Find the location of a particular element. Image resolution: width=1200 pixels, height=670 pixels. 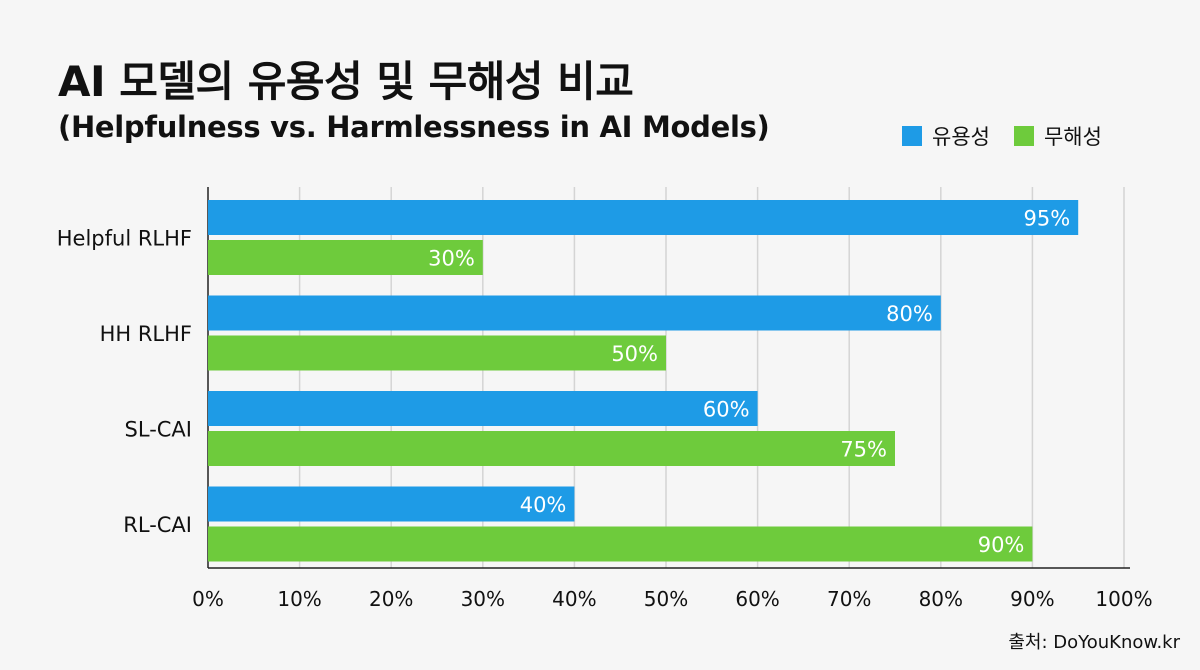

legend: 유용성 무해성 is located at coordinates (1002, 136).